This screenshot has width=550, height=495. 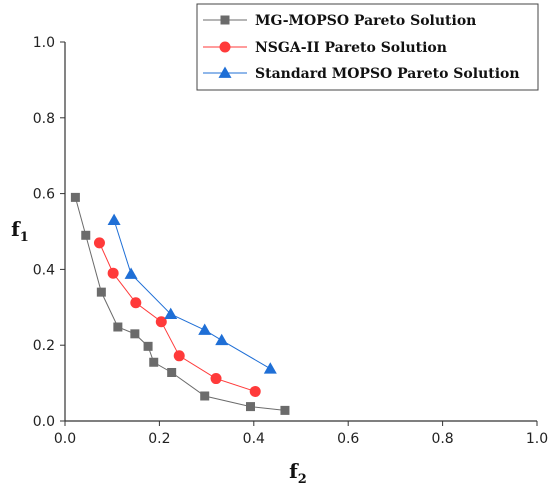 I want to click on legend-entry: Standard MOPSO Pareto Solution, so click(x=361, y=74).